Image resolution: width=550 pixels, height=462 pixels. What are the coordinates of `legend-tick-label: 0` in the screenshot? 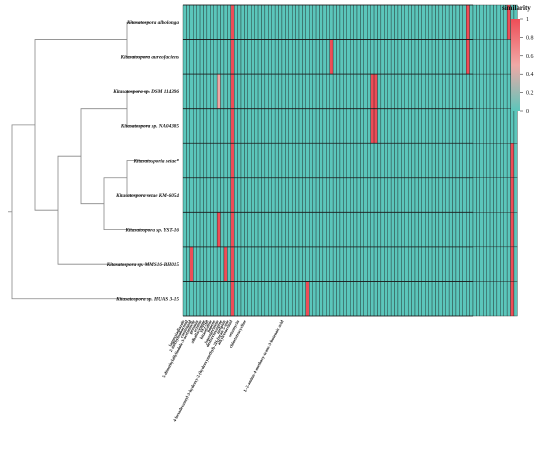 It's located at (527, 112).